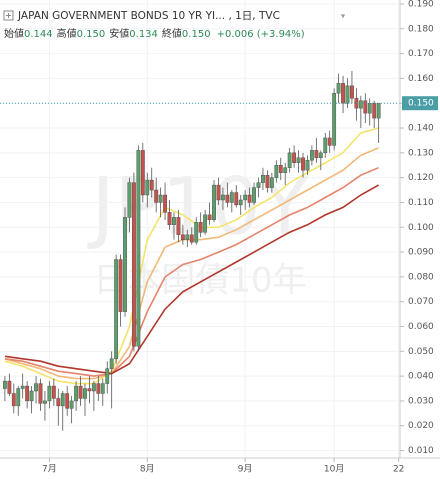 The height and width of the screenshot is (479, 440). Describe the element at coordinates (421, 352) in the screenshot. I see `y-tick-label: 0.050` at that location.